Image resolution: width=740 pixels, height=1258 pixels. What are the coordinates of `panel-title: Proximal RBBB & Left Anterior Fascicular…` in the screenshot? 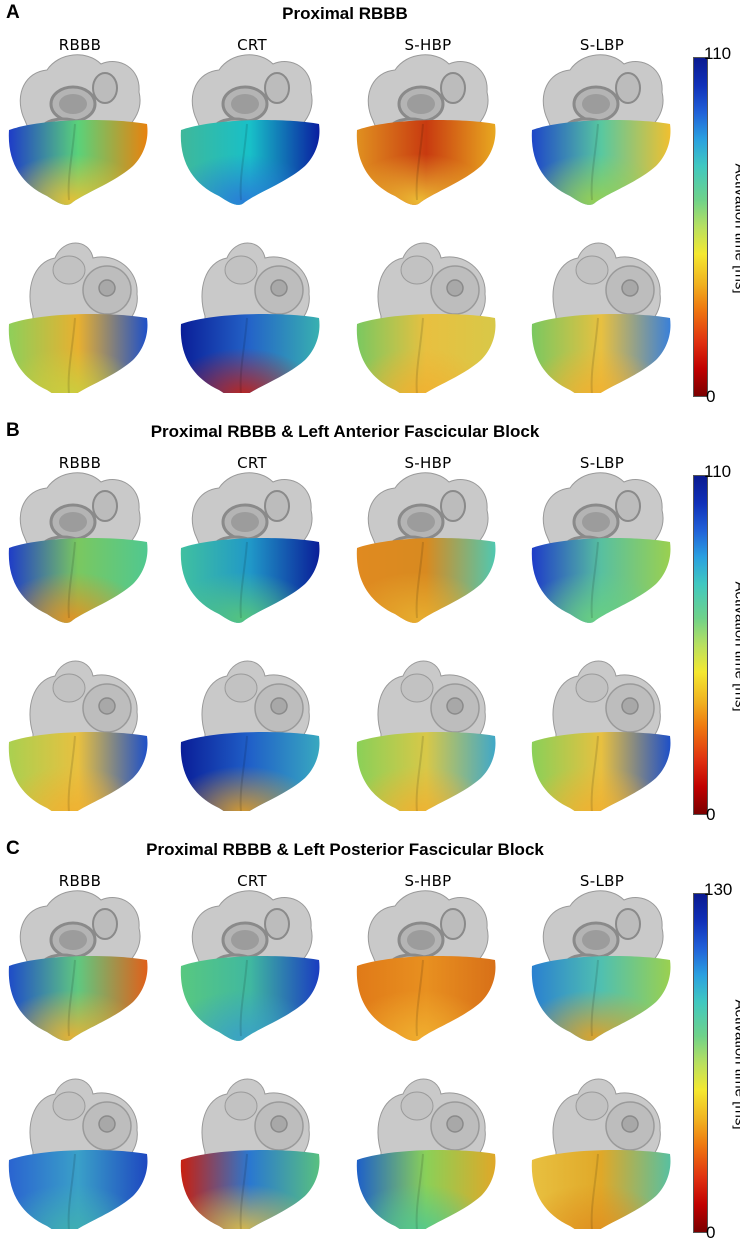 It's located at (345, 431).